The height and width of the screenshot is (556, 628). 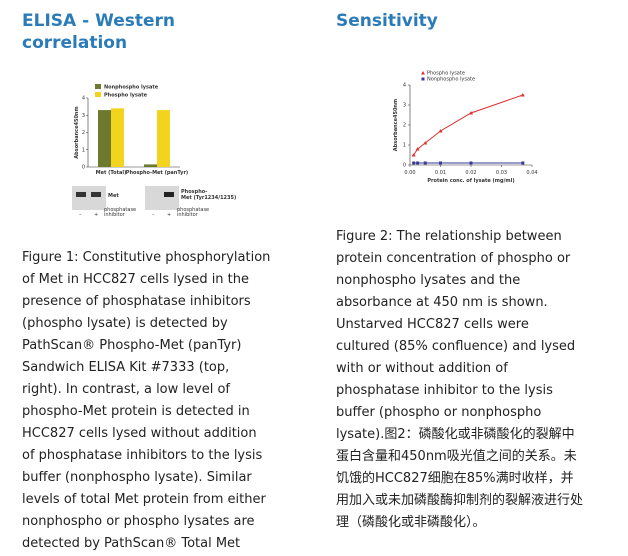 I want to click on caption-line: cultured (85% confluence) and lysed, so click(x=455, y=346).